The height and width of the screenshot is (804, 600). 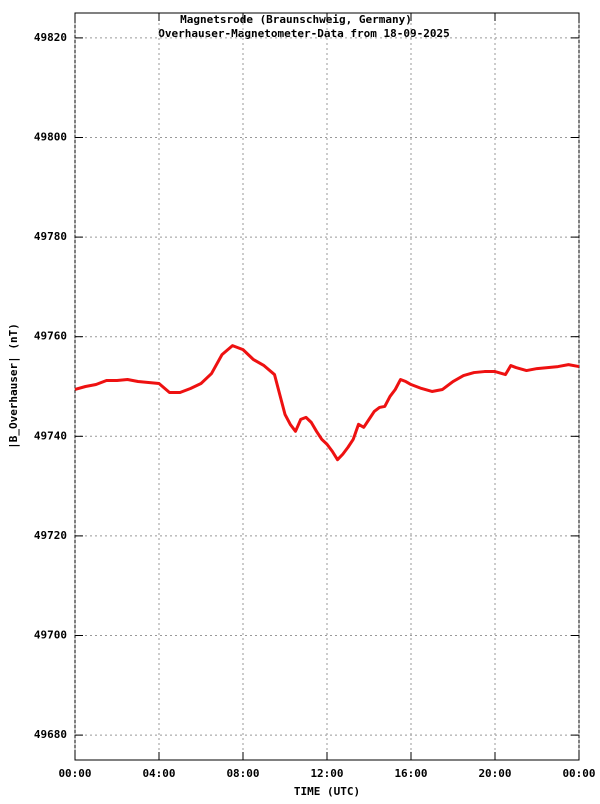 I want to click on x-tick-label: 16:00, so click(x=410, y=773).